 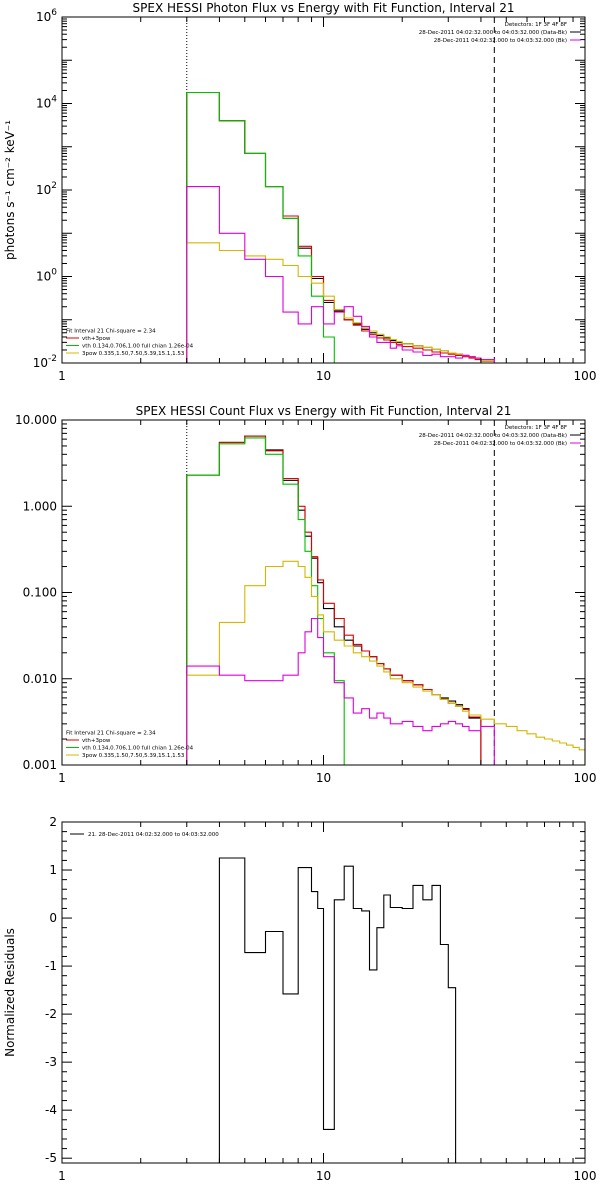 I want to click on y-tick-label: 10⁴, so click(x=46, y=103).